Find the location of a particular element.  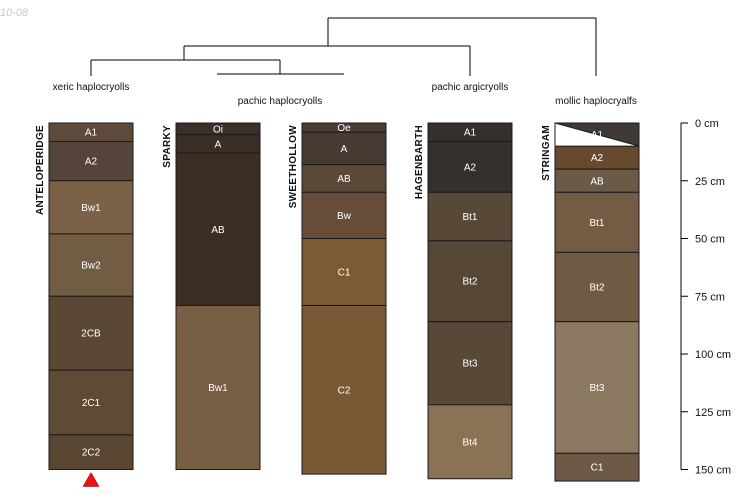

horizon-bw2 is located at coordinates (91, 265).